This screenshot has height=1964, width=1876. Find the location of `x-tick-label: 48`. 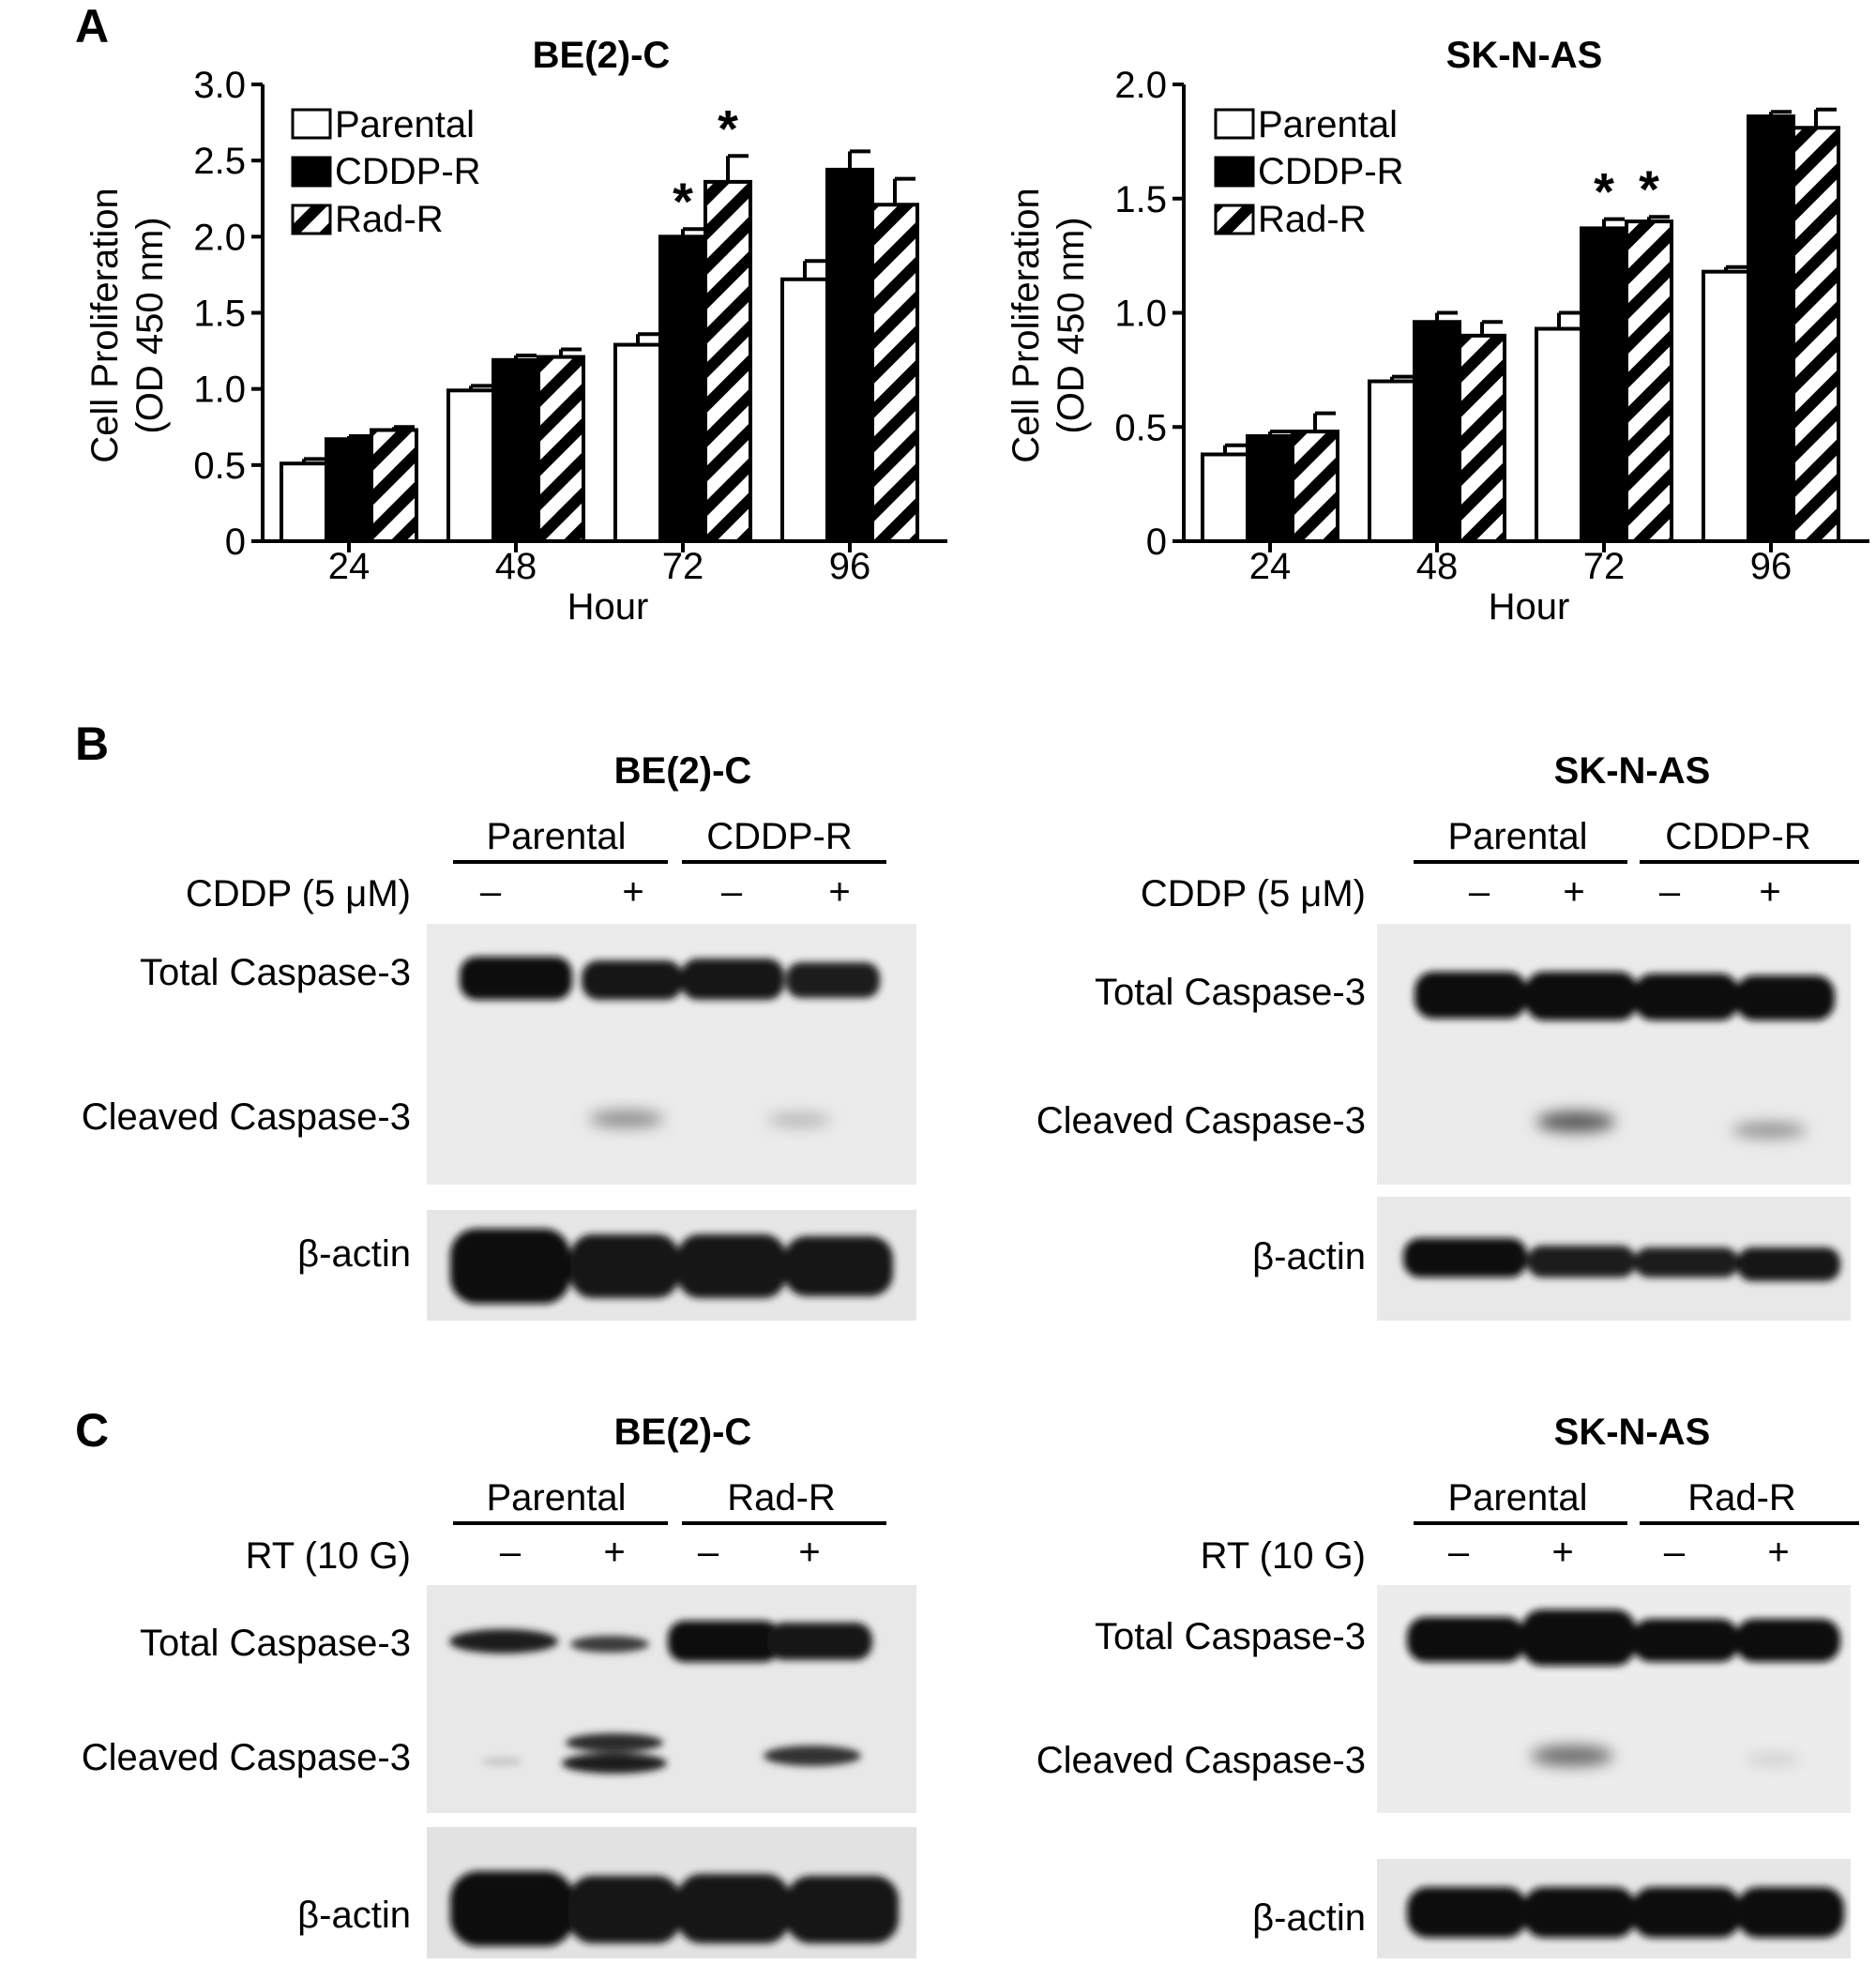

x-tick-label: 48 is located at coordinates (516, 567).